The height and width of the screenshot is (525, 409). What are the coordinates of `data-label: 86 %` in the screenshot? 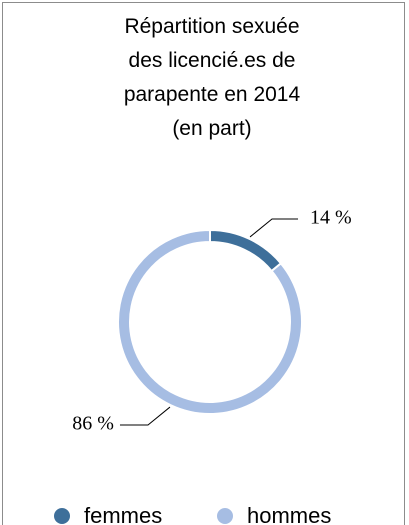 It's located at (93, 424).